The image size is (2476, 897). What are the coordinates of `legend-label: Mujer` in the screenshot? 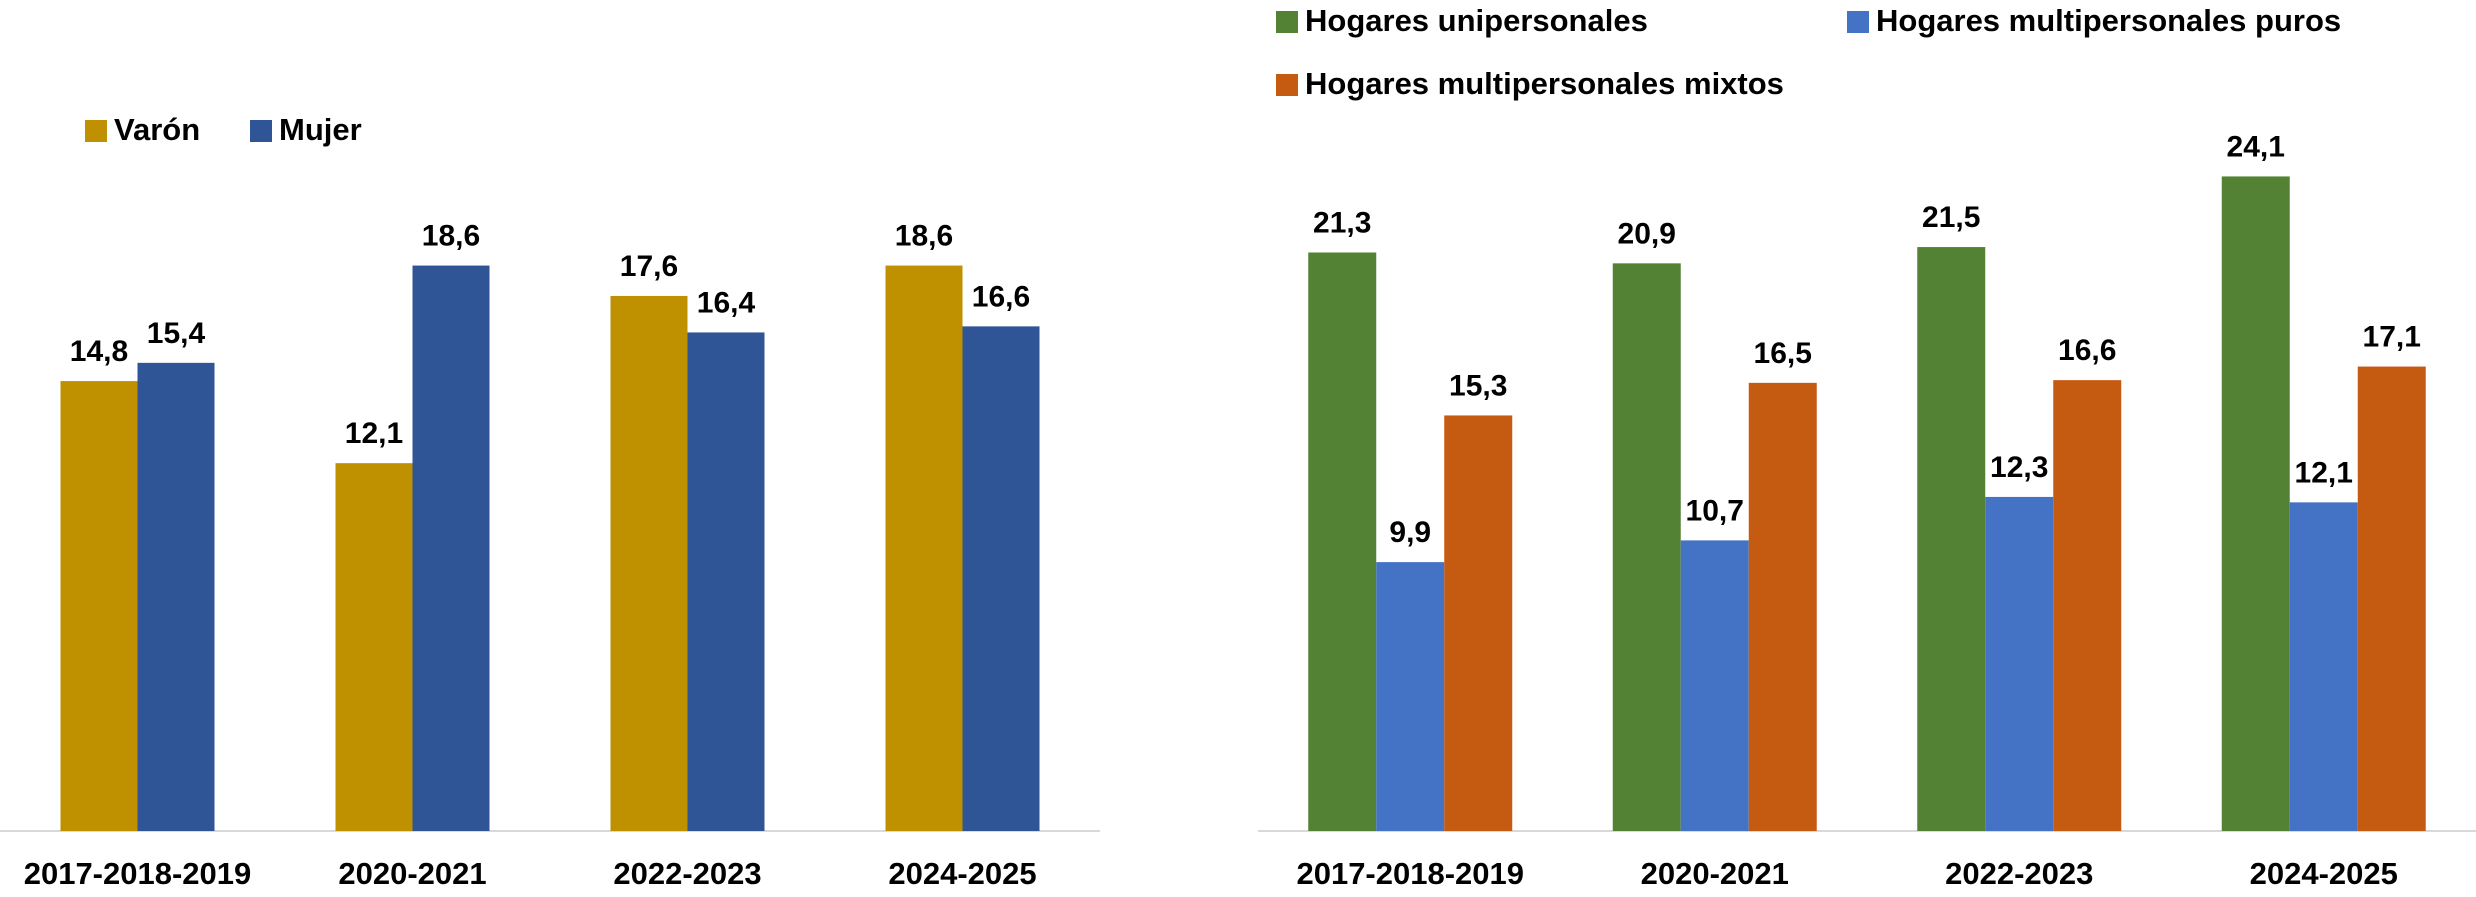 It's located at (320, 129).